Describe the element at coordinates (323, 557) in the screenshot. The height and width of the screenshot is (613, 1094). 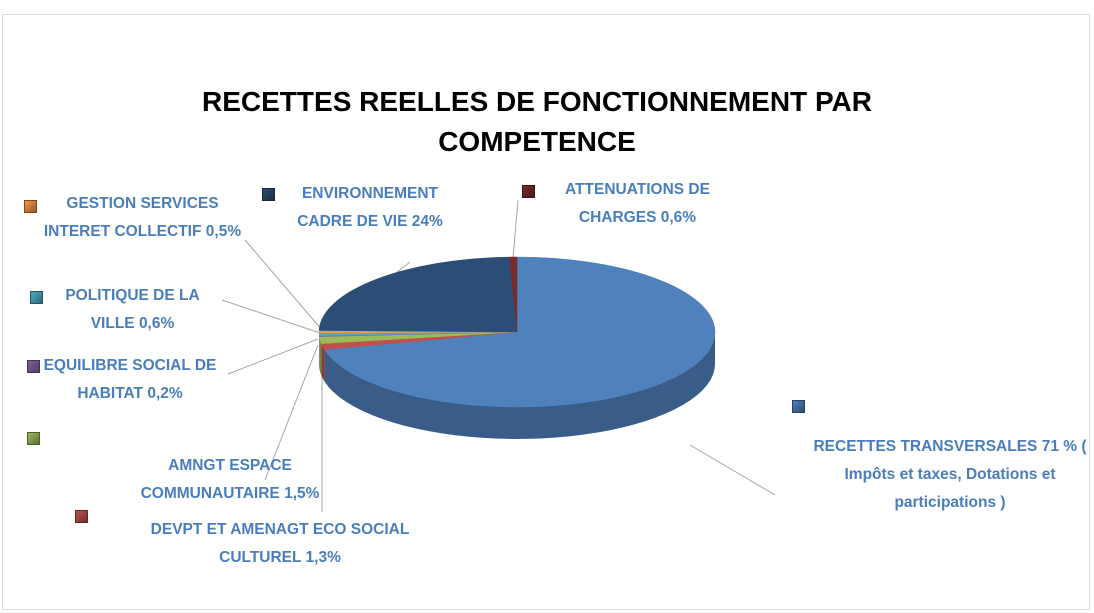
I see `value-label: 1,3%` at that location.